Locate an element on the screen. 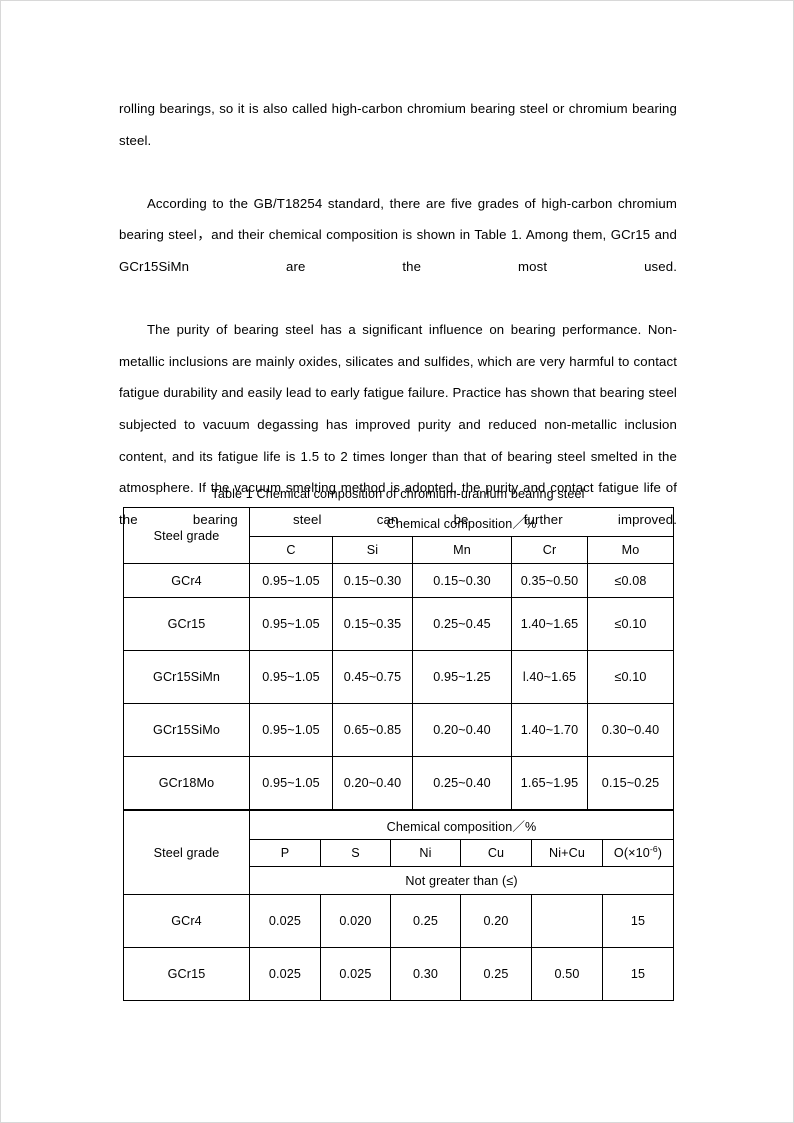  table-row: GCr4 0.025 0.020 0.25 0.20 15 is located at coordinates (399, 921).